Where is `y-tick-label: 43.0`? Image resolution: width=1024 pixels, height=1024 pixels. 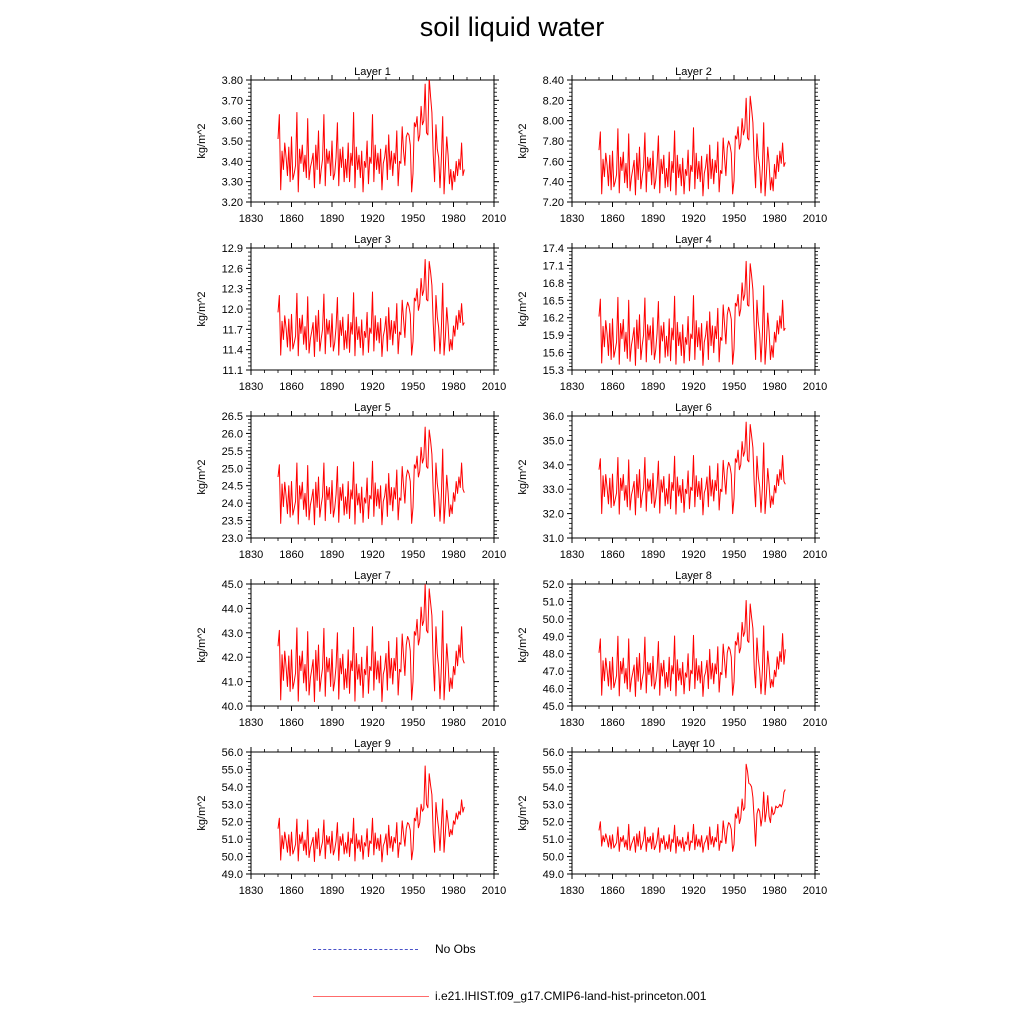 y-tick-label: 43.0 is located at coordinates (232, 634).